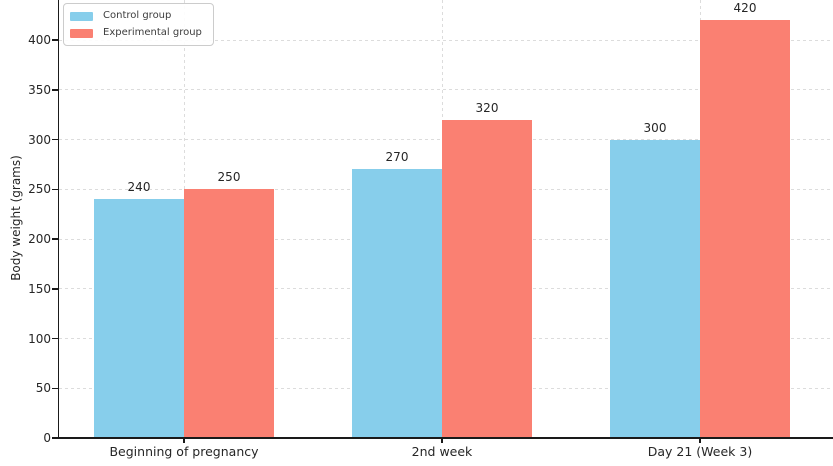 This screenshot has height=466, width=833. Describe the element at coordinates (139, 187) in the screenshot. I see `value-label-control-0: 240` at that location.